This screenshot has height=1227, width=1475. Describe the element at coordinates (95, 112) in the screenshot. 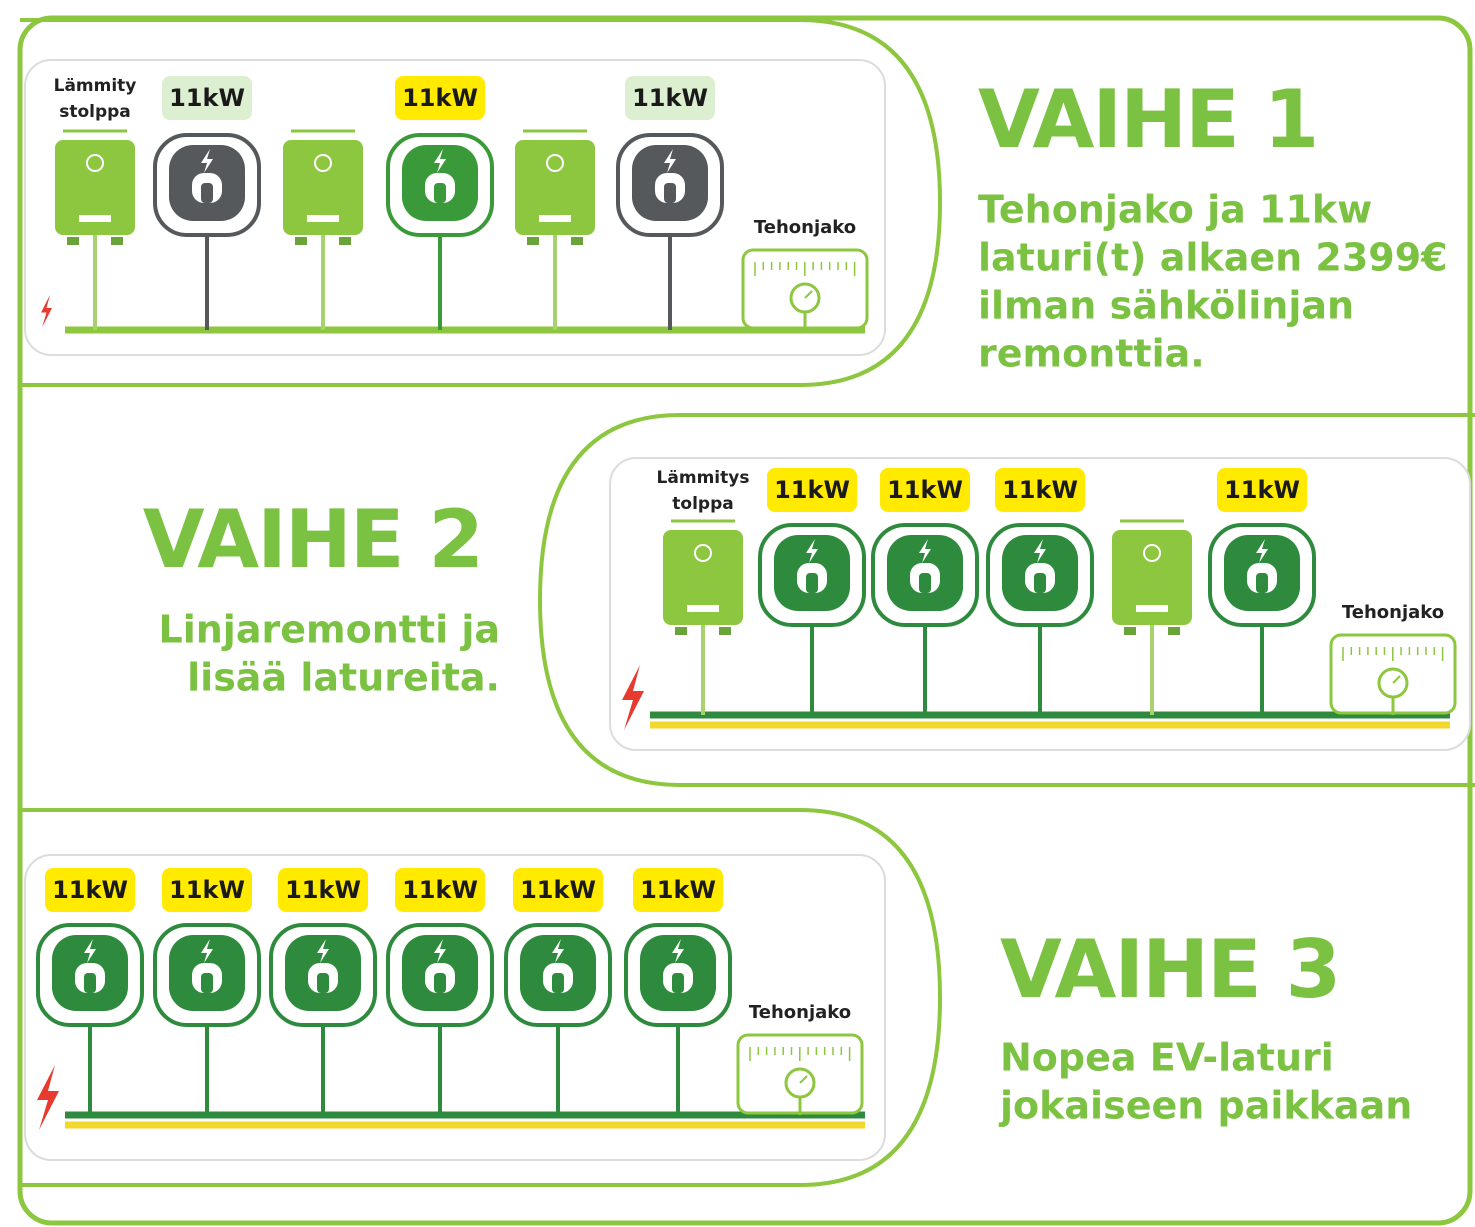

I see `heater-label: stolppa` at that location.